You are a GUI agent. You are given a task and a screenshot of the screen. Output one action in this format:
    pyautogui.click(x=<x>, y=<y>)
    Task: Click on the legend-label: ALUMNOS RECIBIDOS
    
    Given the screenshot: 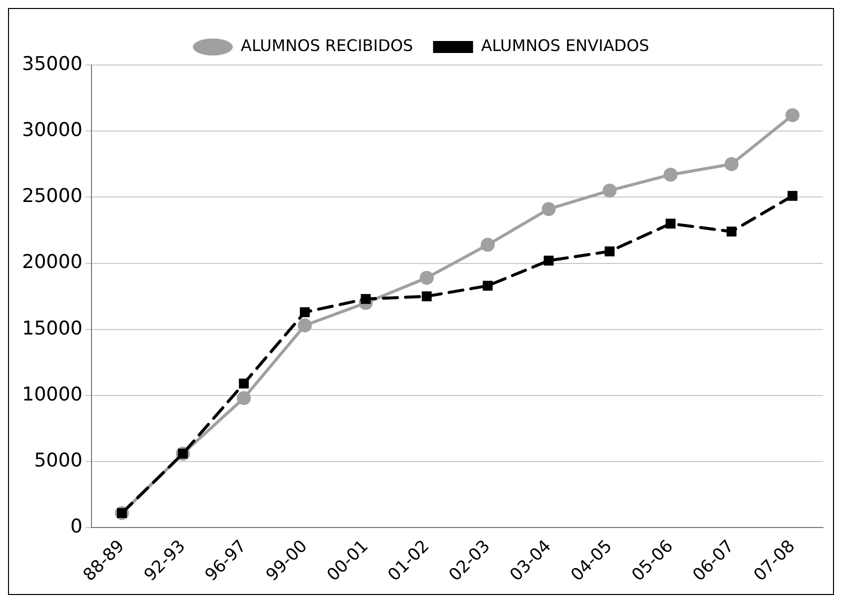 What is the action you would take?
    pyautogui.click(x=327, y=46)
    